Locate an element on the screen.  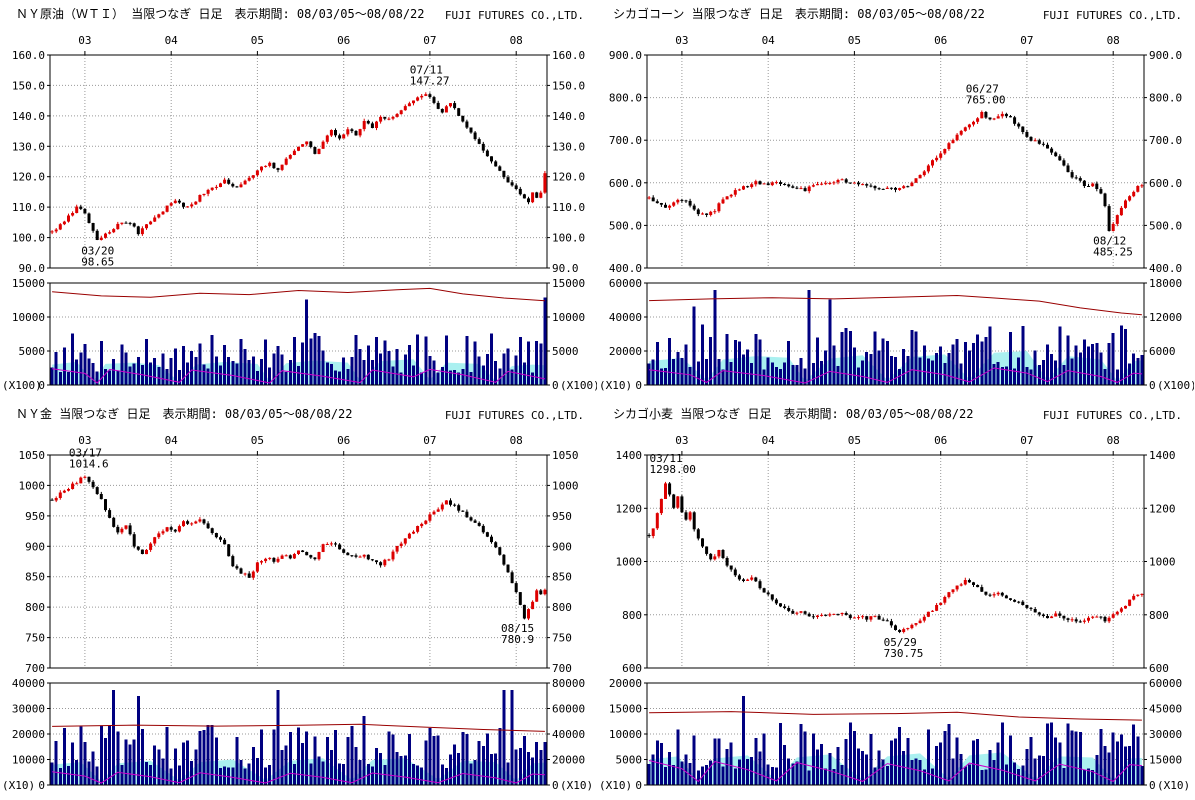
svg-text: 900.0 is located at coordinates (1165, 55).